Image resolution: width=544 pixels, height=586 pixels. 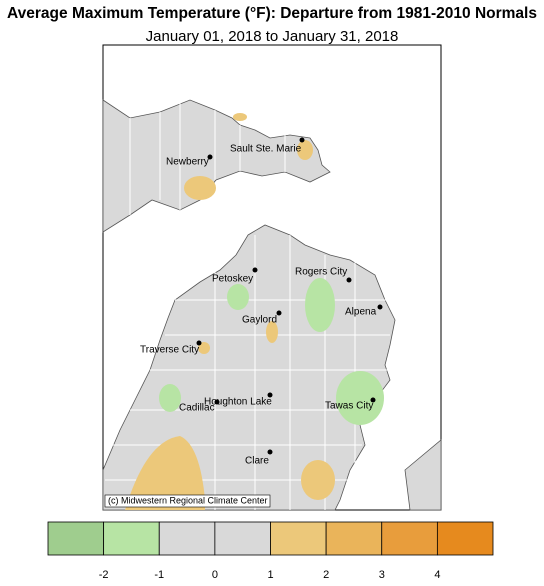 What do you see at coordinates (349, 406) in the screenshot?
I see `city-label: Tawas City` at bounding box center [349, 406].